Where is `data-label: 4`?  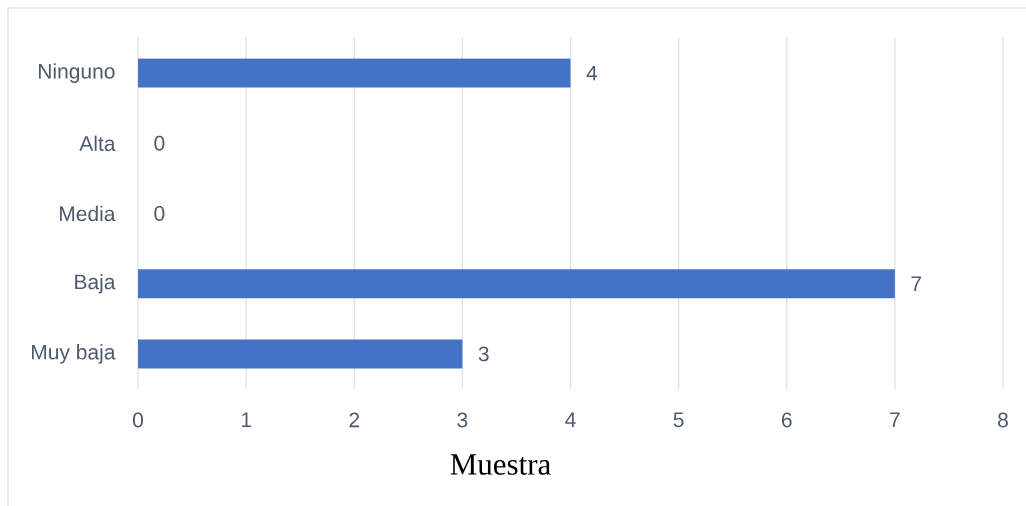 data-label: 4 is located at coordinates (592, 73).